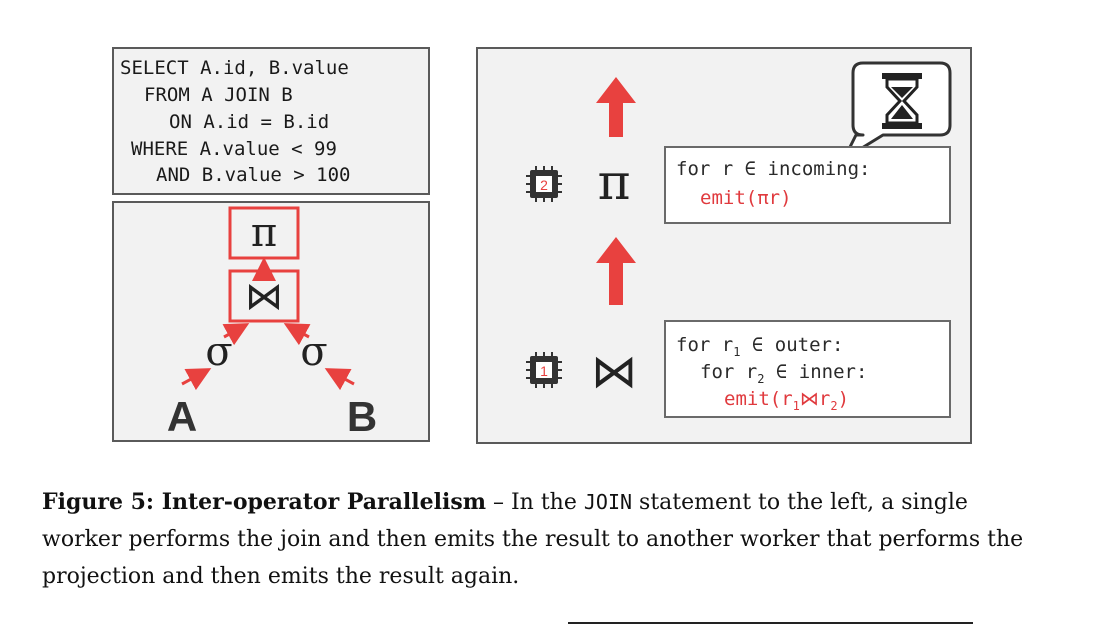 Image resolution: width=1111 pixels, height=625 pixels. I want to click on query-plan-tree: π ⋈ σ σ A B, so click(271, 321).